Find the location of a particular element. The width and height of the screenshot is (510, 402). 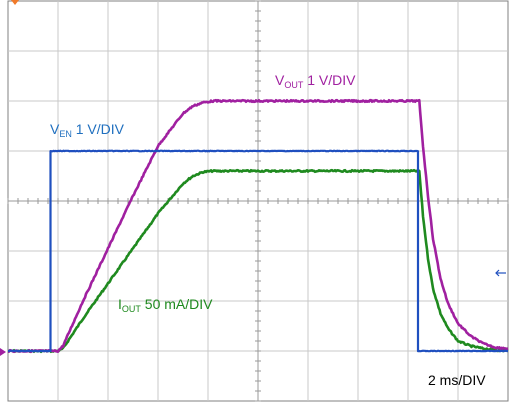

channel-ground-marker is located at coordinates (3, 352).